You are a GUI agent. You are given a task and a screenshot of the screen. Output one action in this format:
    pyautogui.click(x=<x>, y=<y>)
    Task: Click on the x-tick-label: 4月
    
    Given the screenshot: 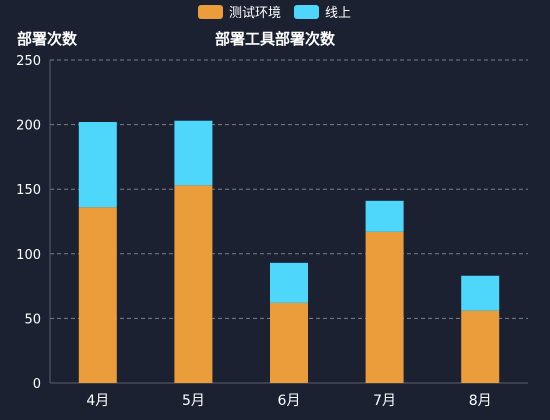 What is the action you would take?
    pyautogui.click(x=97, y=401)
    